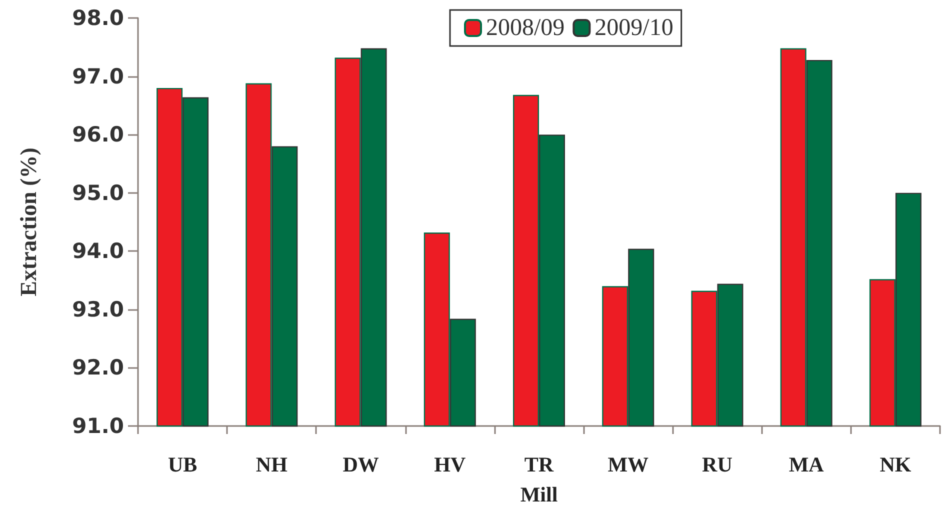  What do you see at coordinates (98, 368) in the screenshot?
I see `y-tick-label: 92.0` at bounding box center [98, 368].